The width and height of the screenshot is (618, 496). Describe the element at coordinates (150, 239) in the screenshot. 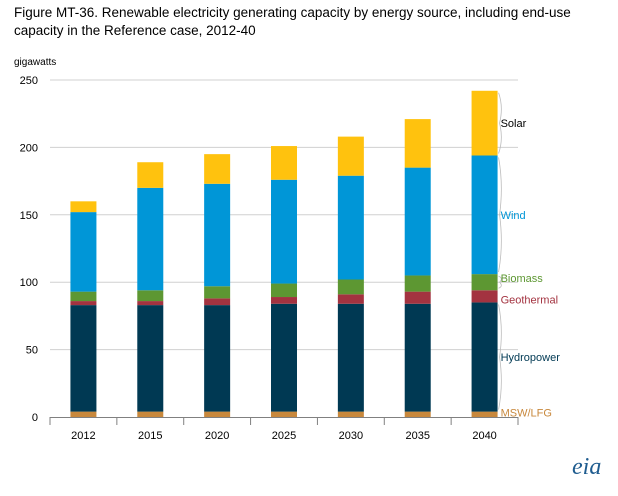

I see `bar-segment-wind-2015` at that location.